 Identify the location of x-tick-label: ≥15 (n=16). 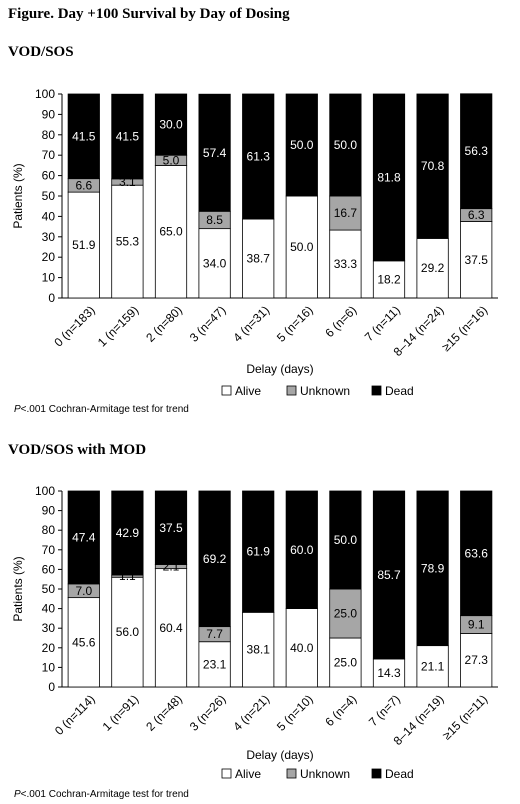
(464, 328).